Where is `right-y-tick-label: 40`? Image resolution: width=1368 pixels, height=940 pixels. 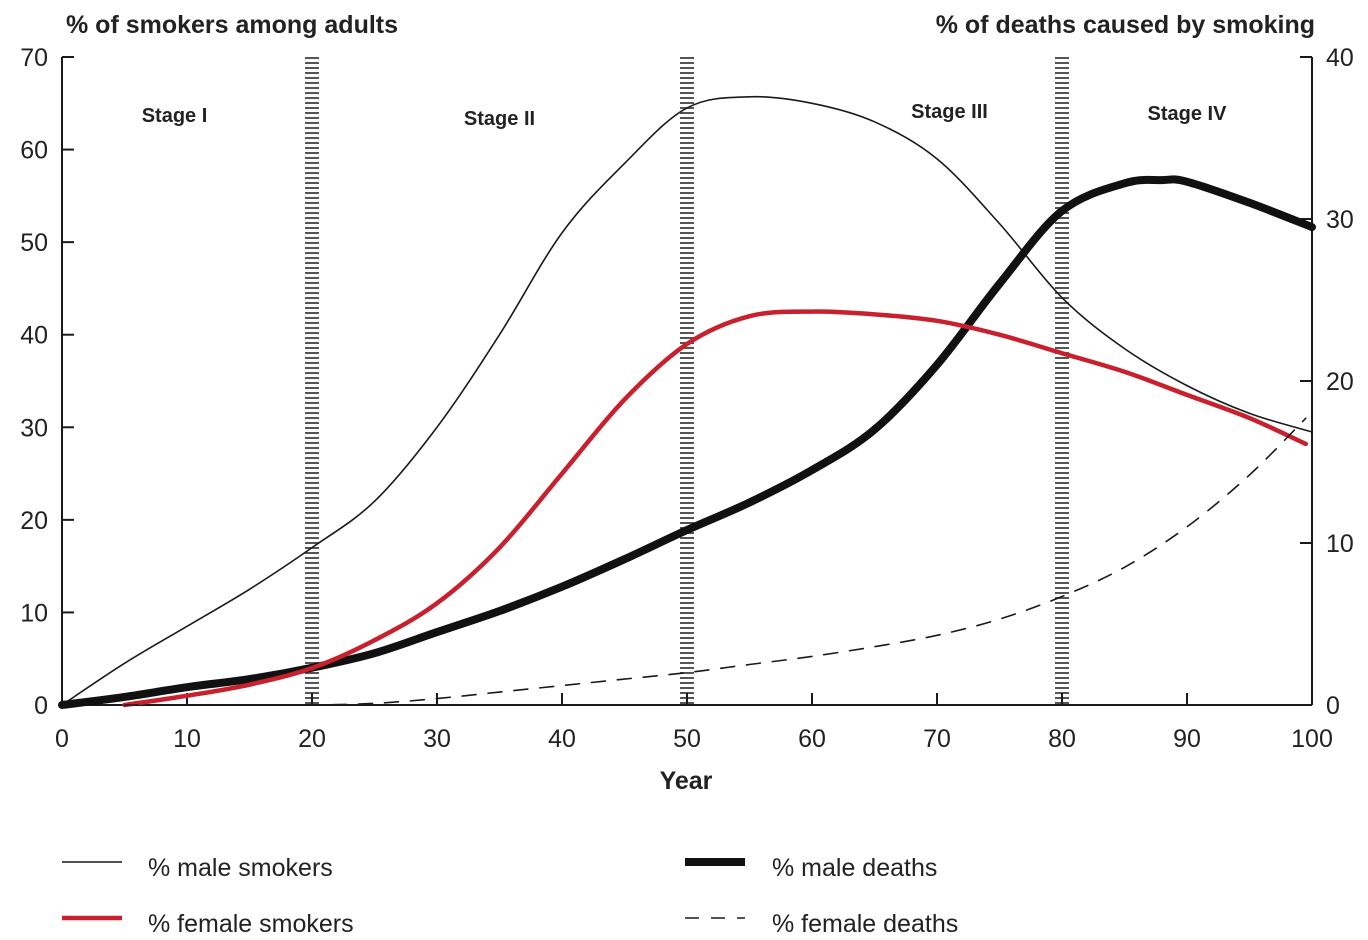 right-y-tick-label: 40 is located at coordinates (1340, 58).